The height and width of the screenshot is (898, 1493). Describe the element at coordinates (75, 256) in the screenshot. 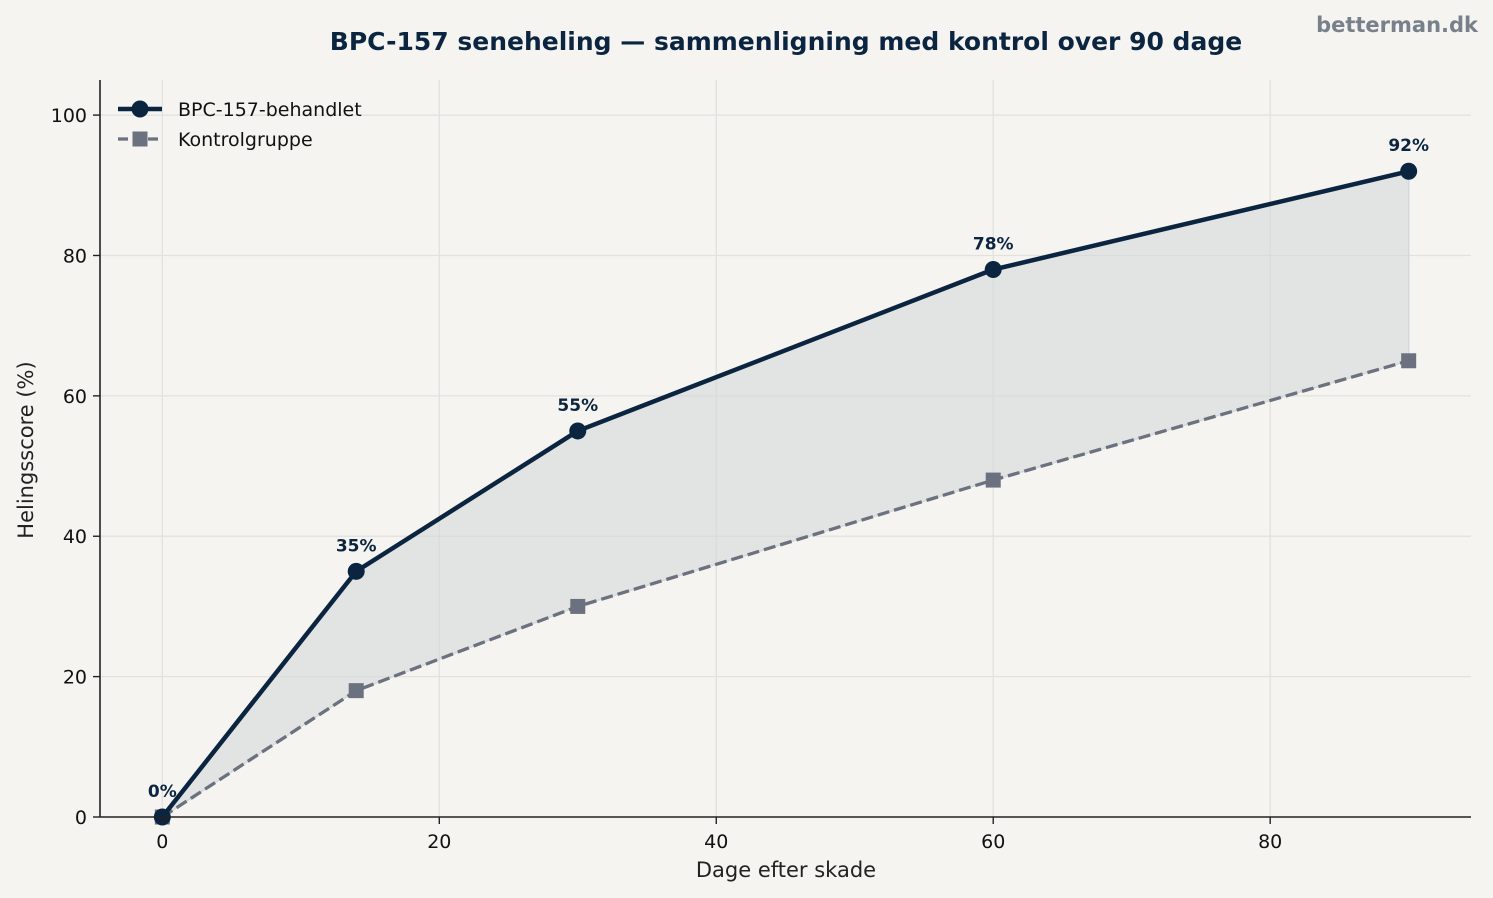

I see `y-tick-label: 80` at that location.